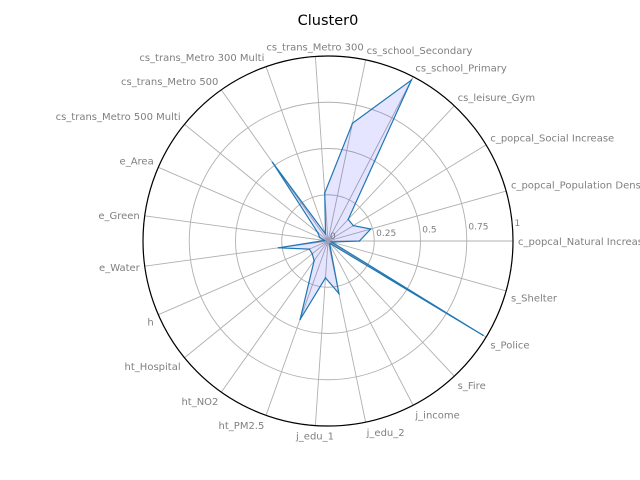 Image resolution: width=640 pixels, height=480 pixels. Describe the element at coordinates (509, 346) in the screenshot. I see `category-label: s_Police` at that location.